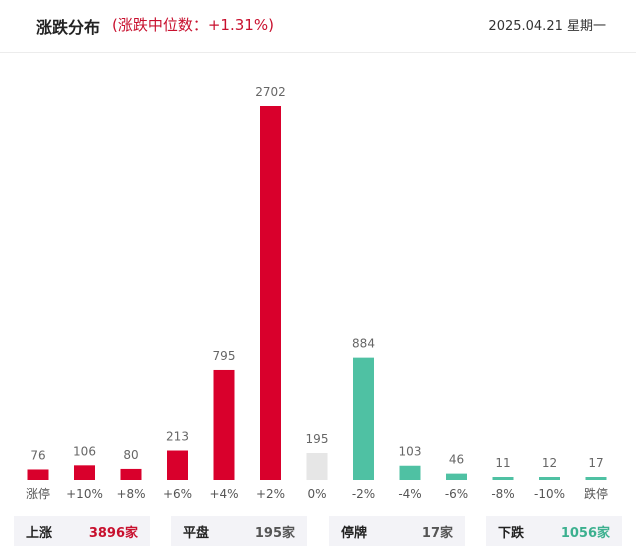 This screenshot has height=555, width=636. What do you see at coordinates (502, 494) in the screenshot?
I see `category-label-10: -8%` at bounding box center [502, 494].